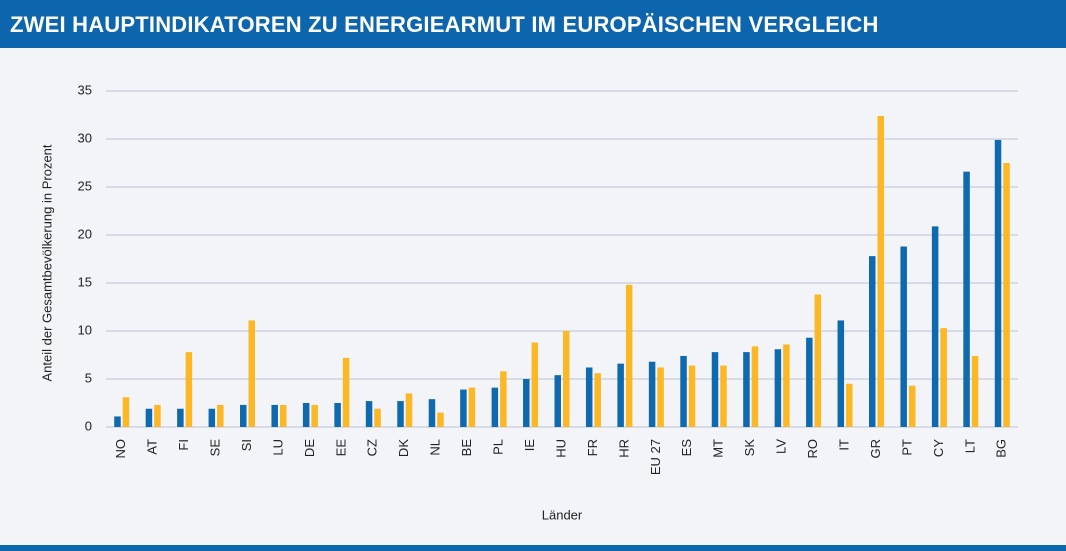 This screenshot has height=551, width=1066. What do you see at coordinates (529, 445) in the screenshot?
I see `x-tick-label: IE` at bounding box center [529, 445].